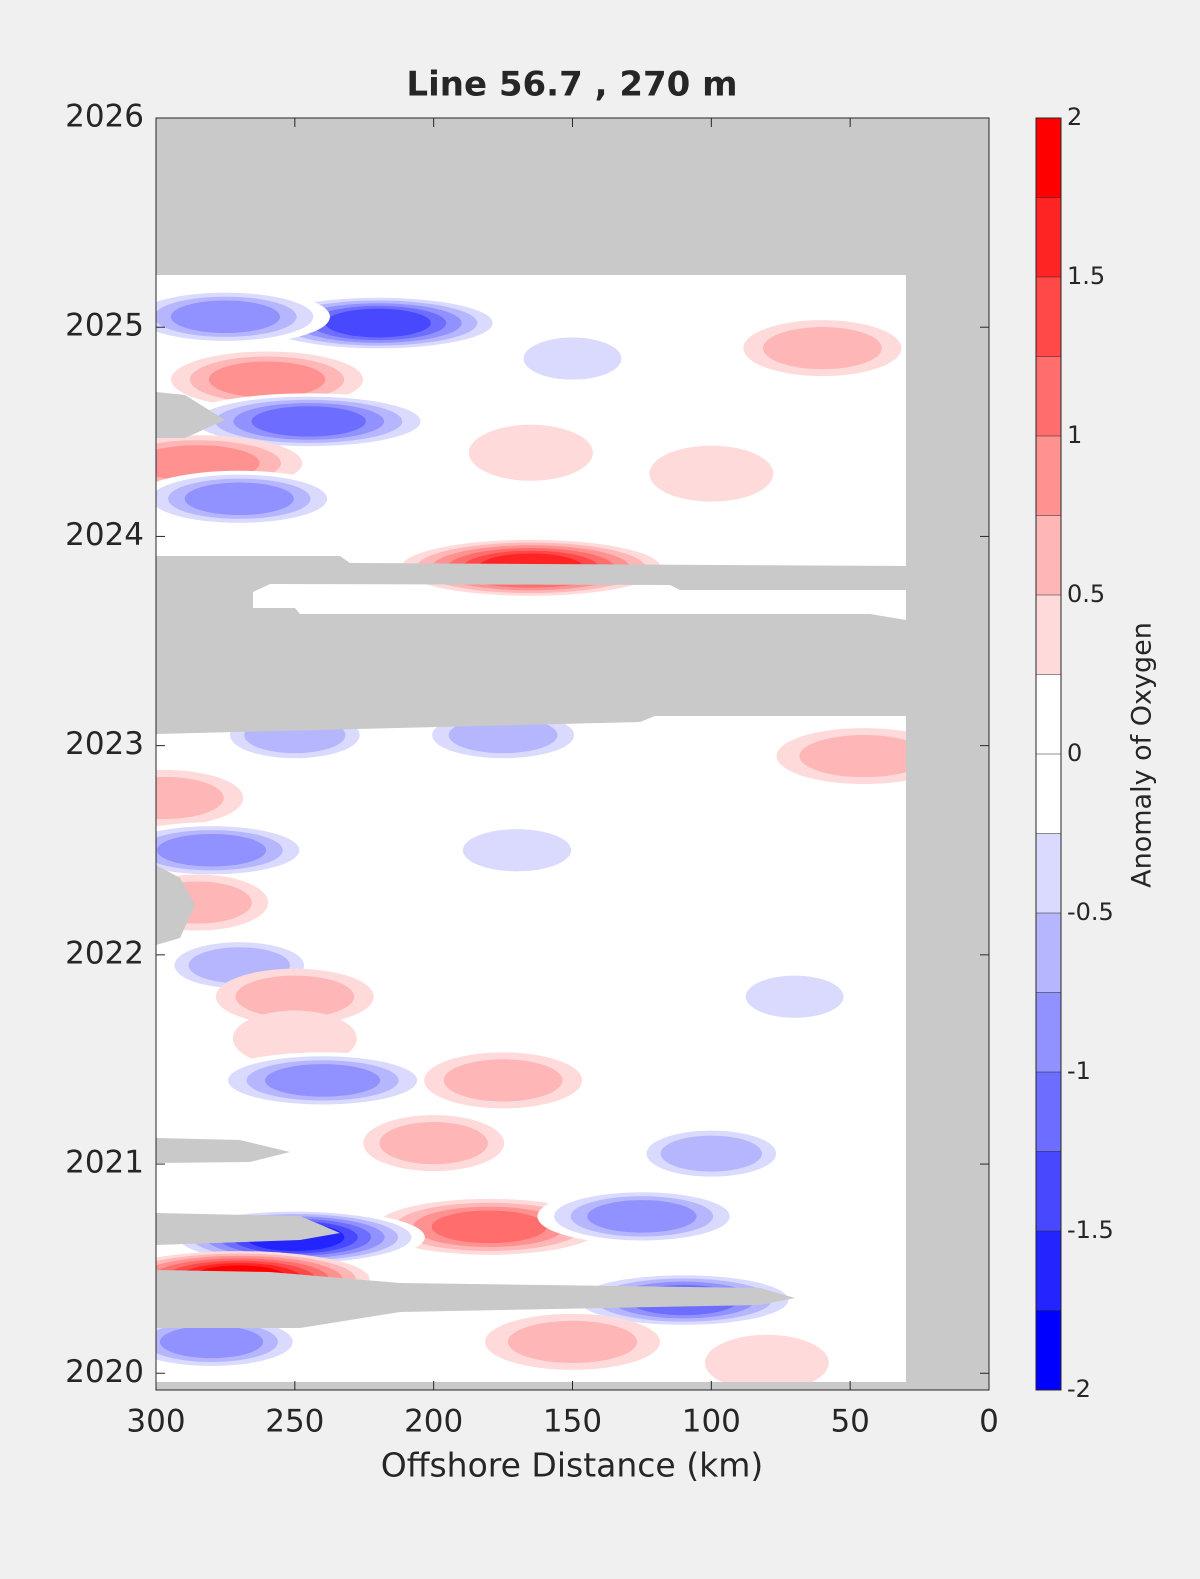 This screenshot has width=1200, height=1579. What do you see at coordinates (1086, 594) in the screenshot?
I see `colorbar-tick-label: 0.5` at bounding box center [1086, 594].